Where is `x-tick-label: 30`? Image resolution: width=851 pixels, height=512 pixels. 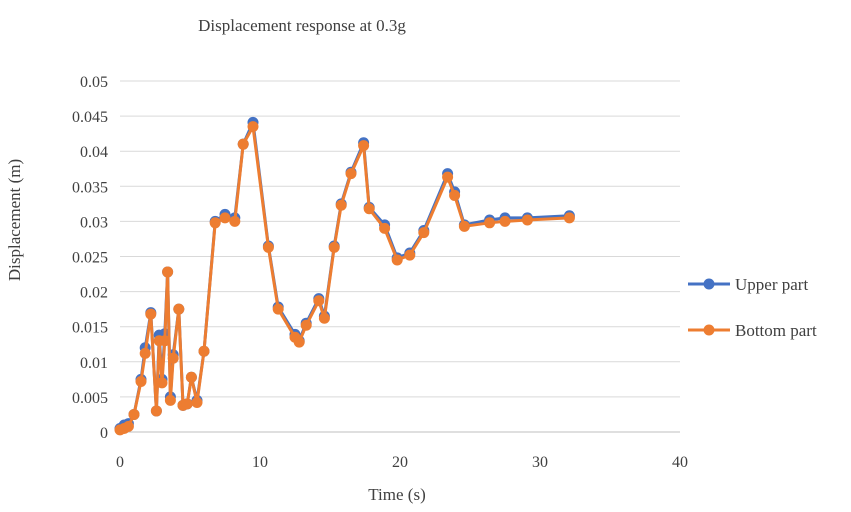
x-tick-label: 30 is located at coordinates (540, 462).